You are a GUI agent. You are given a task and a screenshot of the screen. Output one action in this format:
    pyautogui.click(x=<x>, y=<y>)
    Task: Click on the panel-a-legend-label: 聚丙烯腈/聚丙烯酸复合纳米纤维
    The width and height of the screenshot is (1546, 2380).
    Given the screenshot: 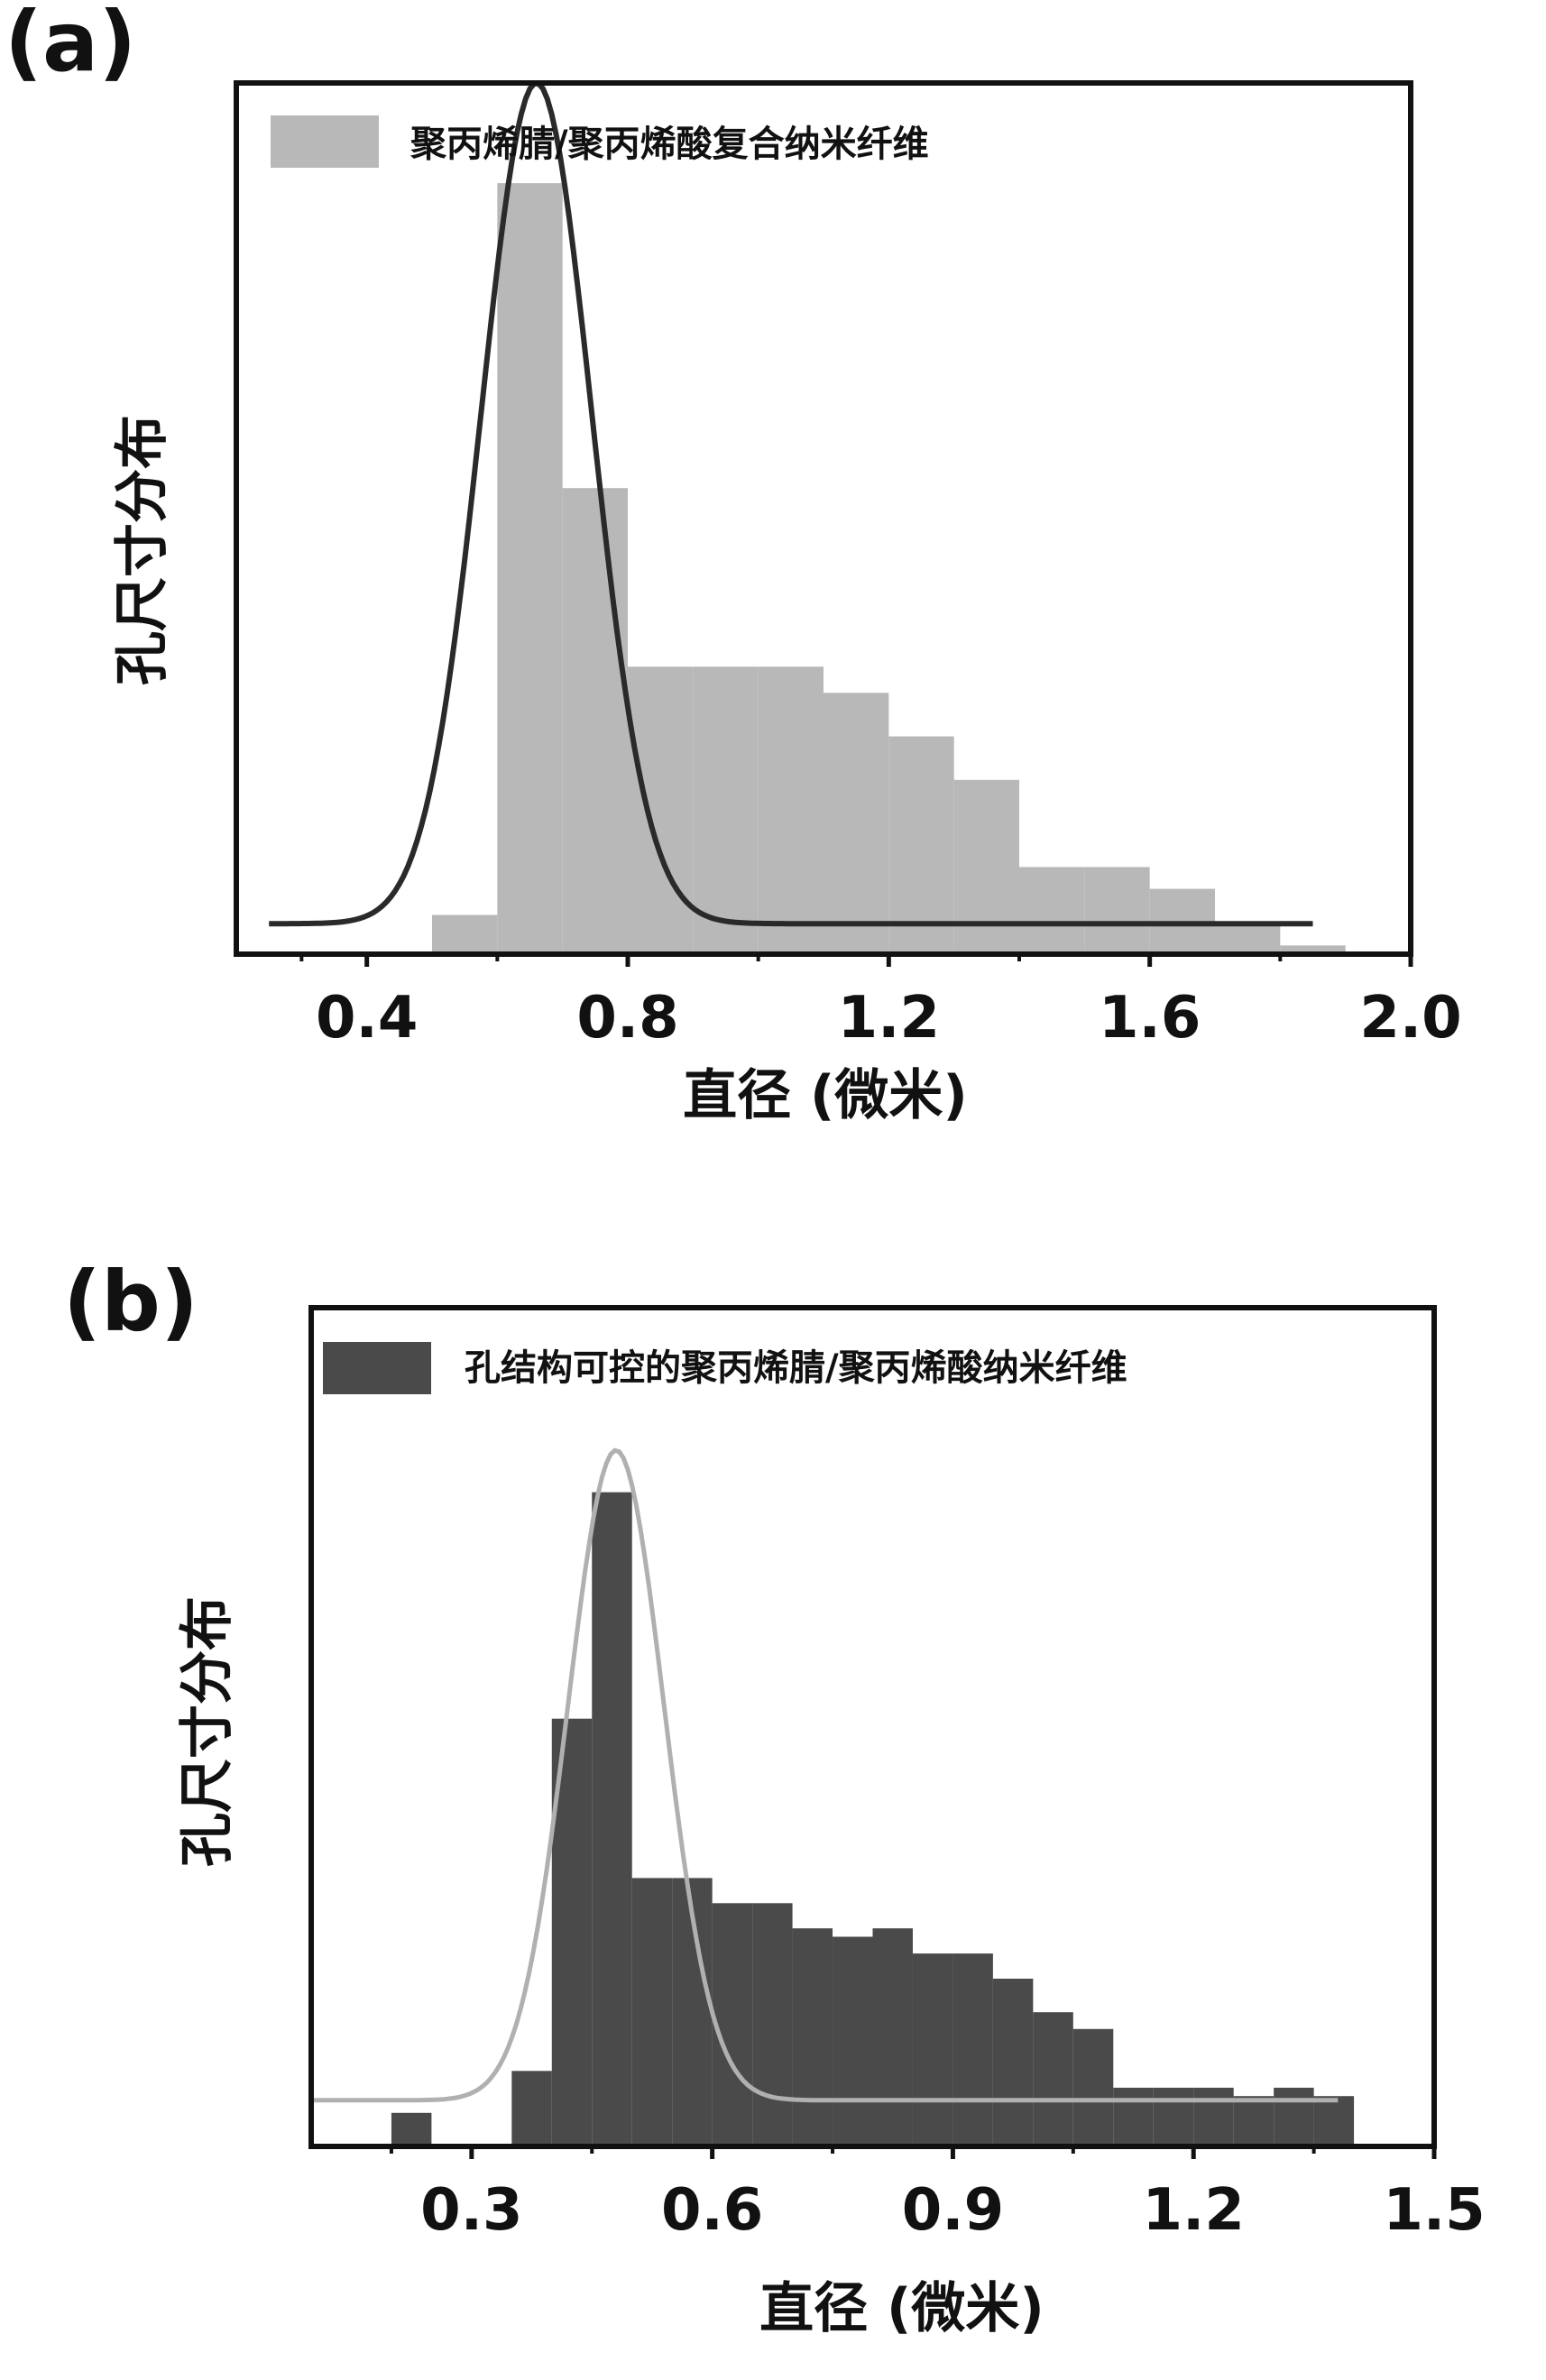 What is the action you would take?
    pyautogui.click(x=669, y=144)
    